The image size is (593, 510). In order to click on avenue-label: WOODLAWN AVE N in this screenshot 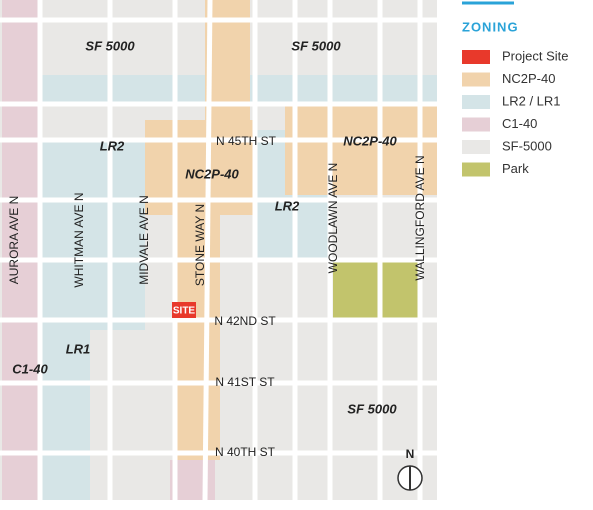, I will do `click(333, 218)`.